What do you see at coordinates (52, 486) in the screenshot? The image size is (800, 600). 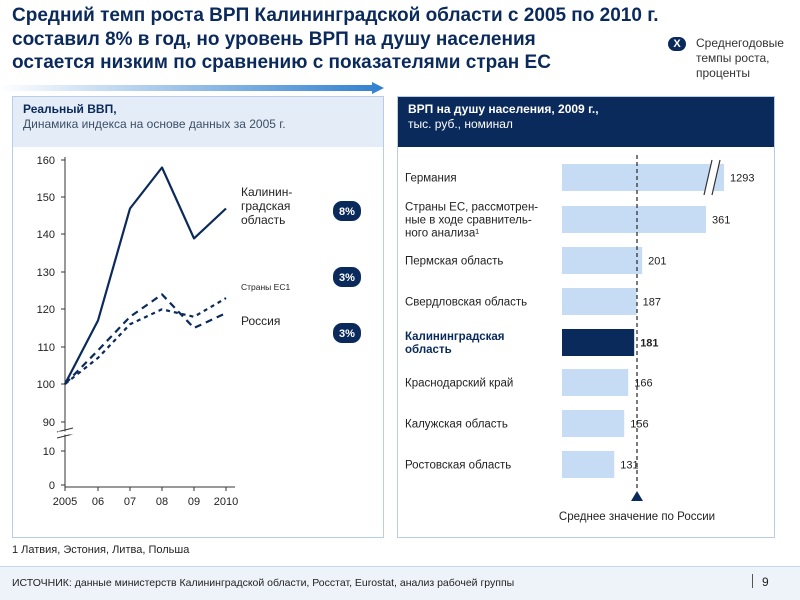 I see `y-tick-label: 0` at bounding box center [52, 486].